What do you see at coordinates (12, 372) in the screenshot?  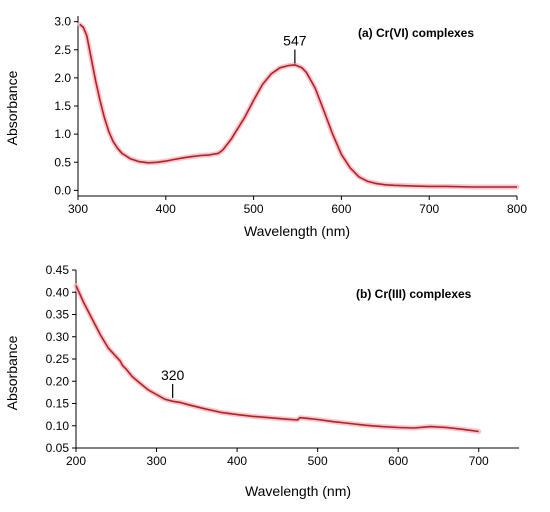 I see `panel-b-y-axis-label: Absorbance` at bounding box center [12, 372].